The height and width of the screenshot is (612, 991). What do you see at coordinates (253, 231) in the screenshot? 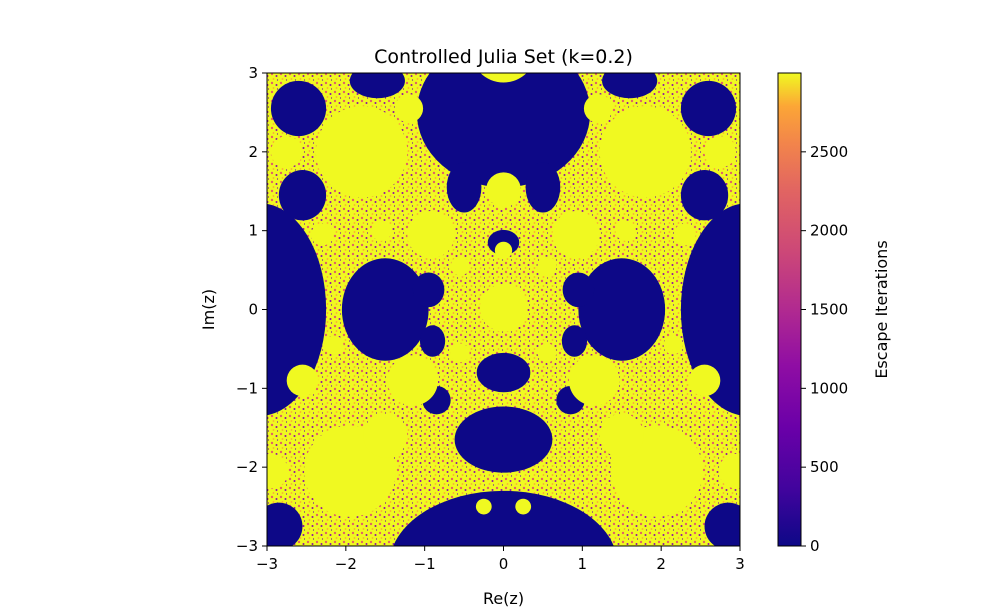
I see `y-tick-label: 1` at bounding box center [253, 231].